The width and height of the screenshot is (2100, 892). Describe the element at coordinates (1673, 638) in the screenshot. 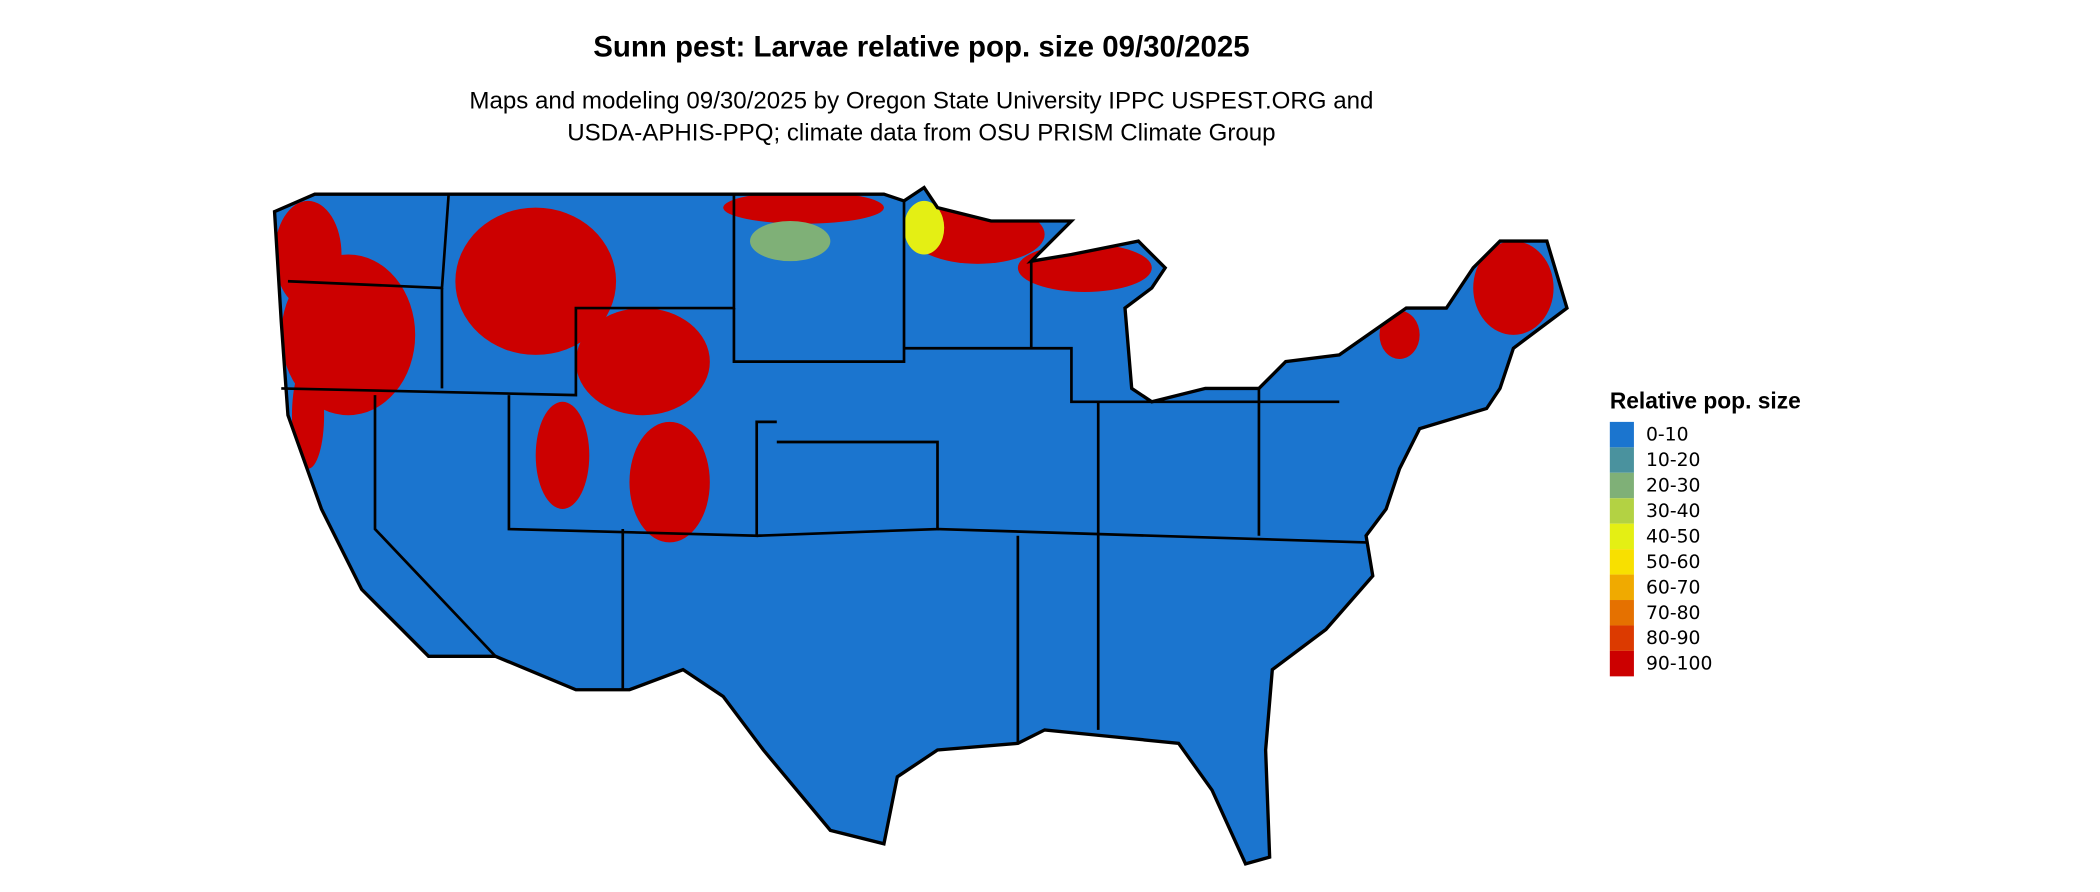

I see `legend-label: 80-90` at that location.